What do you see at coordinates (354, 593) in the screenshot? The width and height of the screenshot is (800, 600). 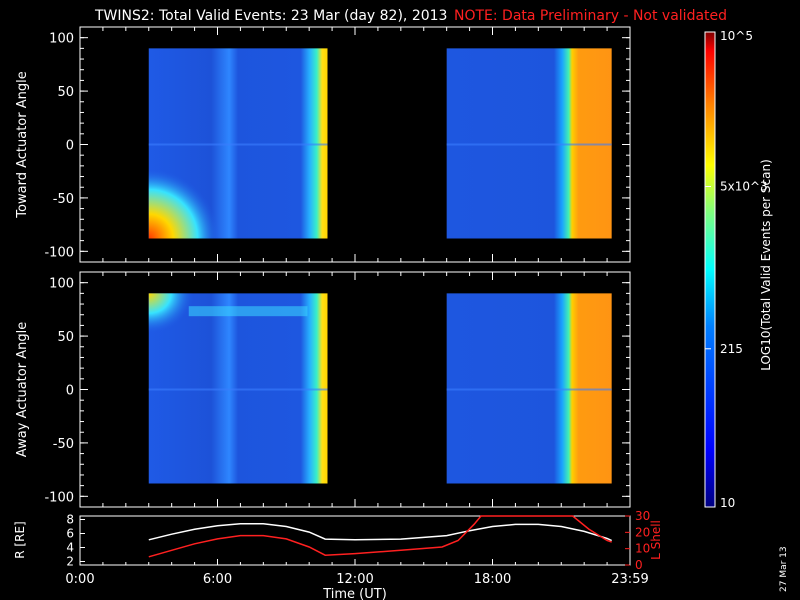 I see `x-axis-label: Time (UT)` at bounding box center [354, 593].